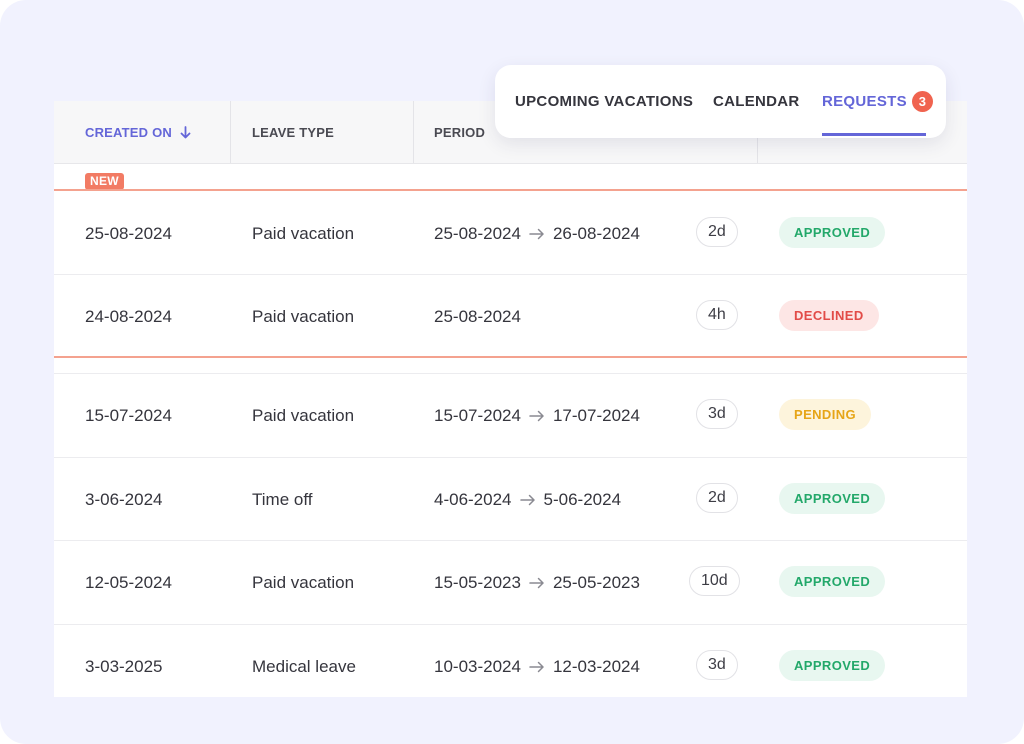  I want to click on period-cell: 25-08-2024, so click(477, 316).